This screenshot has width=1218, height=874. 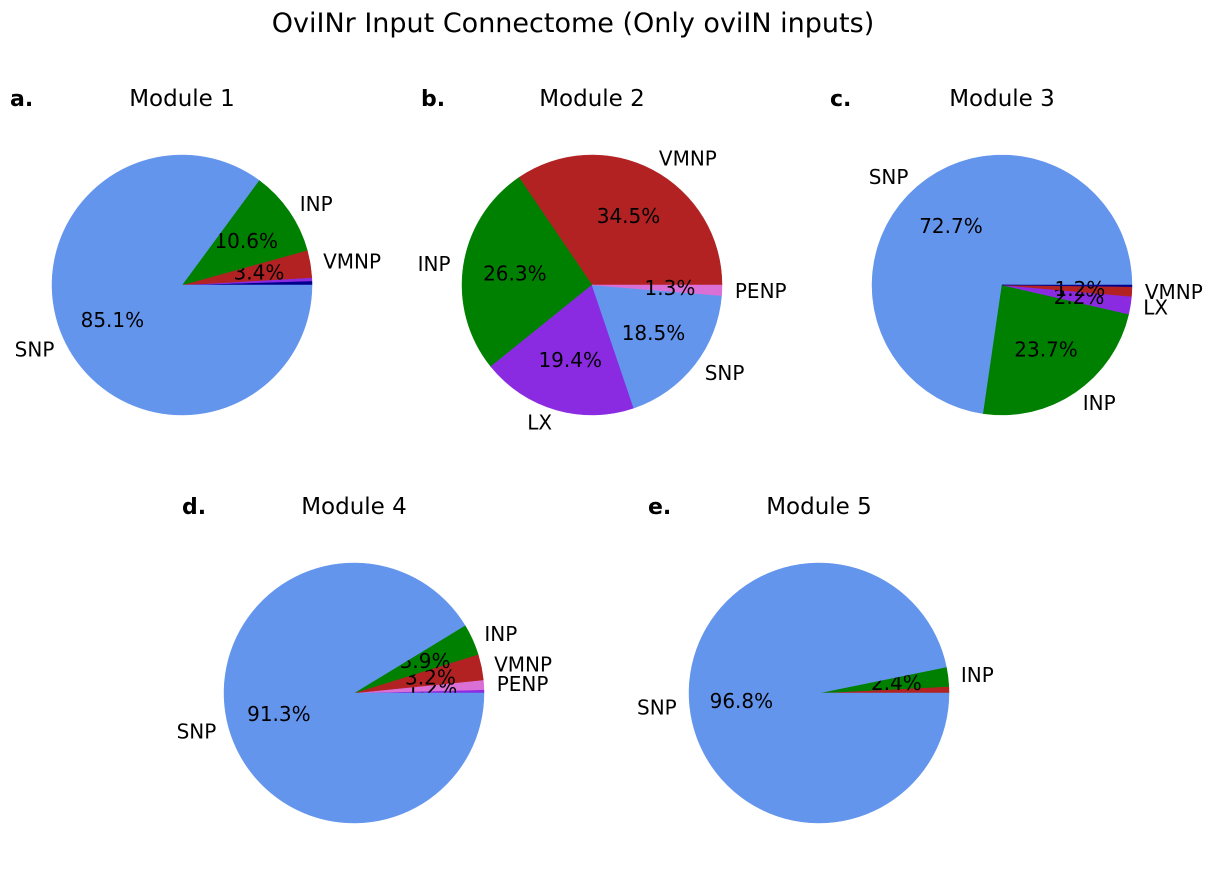 I want to click on pie-slice-m3-inp, so click(x=1055, y=350).